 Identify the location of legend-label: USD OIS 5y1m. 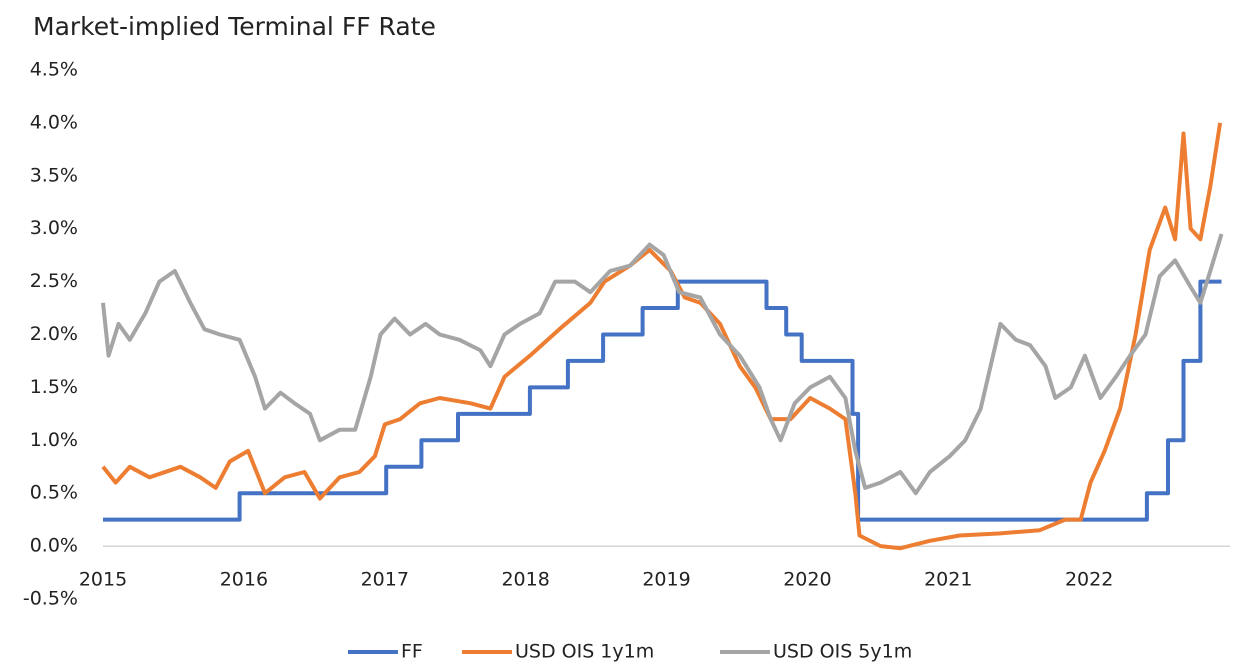
(842, 652).